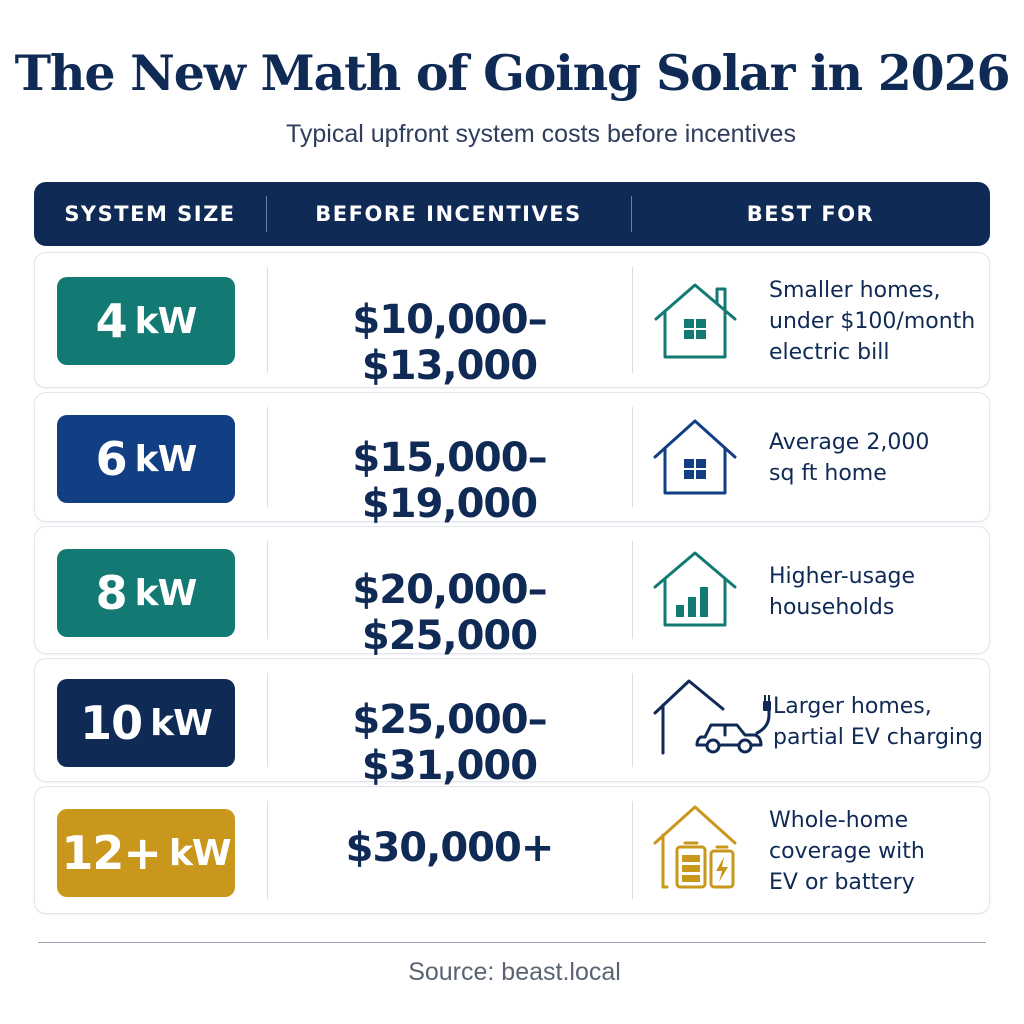  Describe the element at coordinates (111, 723) in the screenshot. I see `size-value: 10` at that location.